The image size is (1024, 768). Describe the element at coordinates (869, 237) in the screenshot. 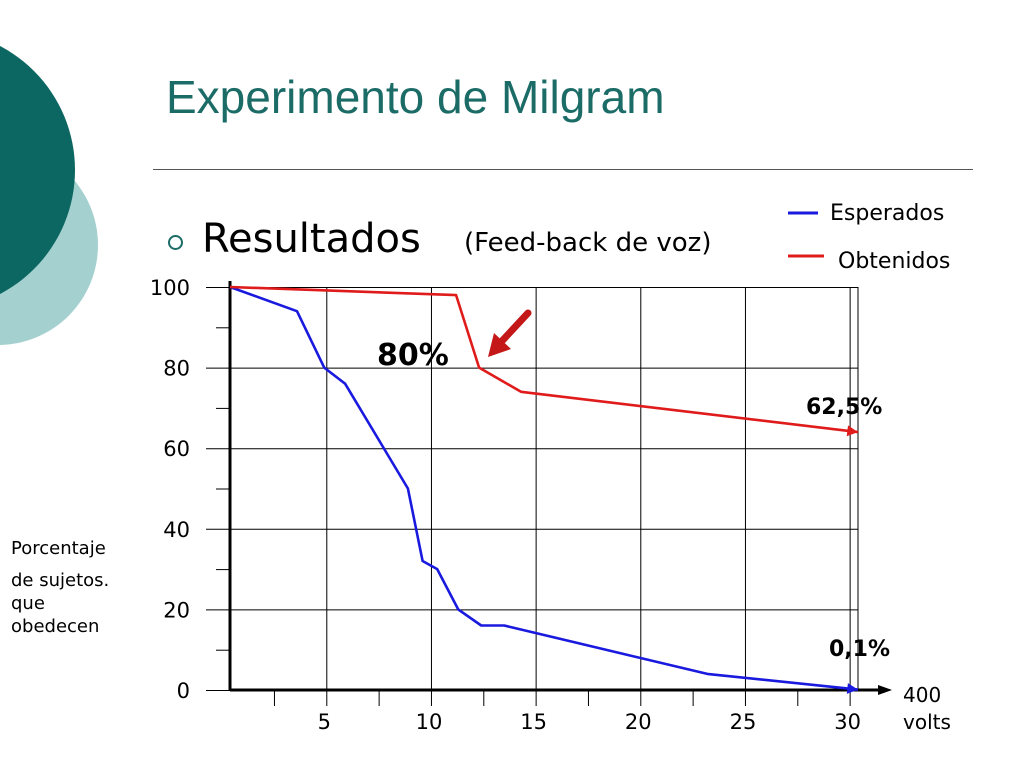

I see `chart-legend: Esperados Obtenidos` at that location.